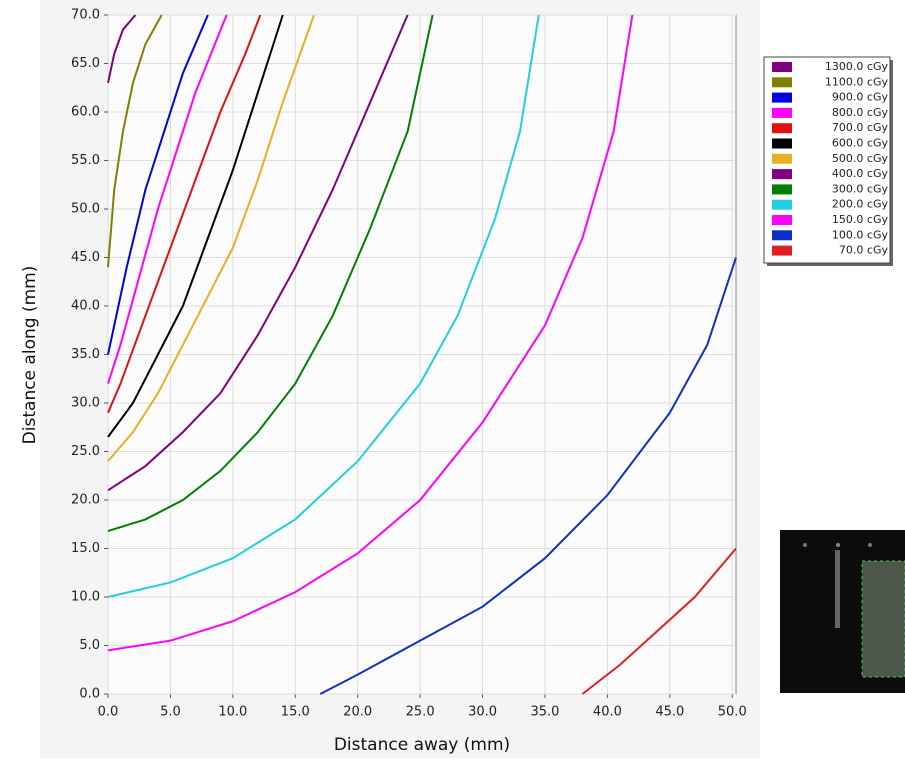  Describe the element at coordinates (85, 257) in the screenshot. I see `y-tick-label: 45.0` at that location.